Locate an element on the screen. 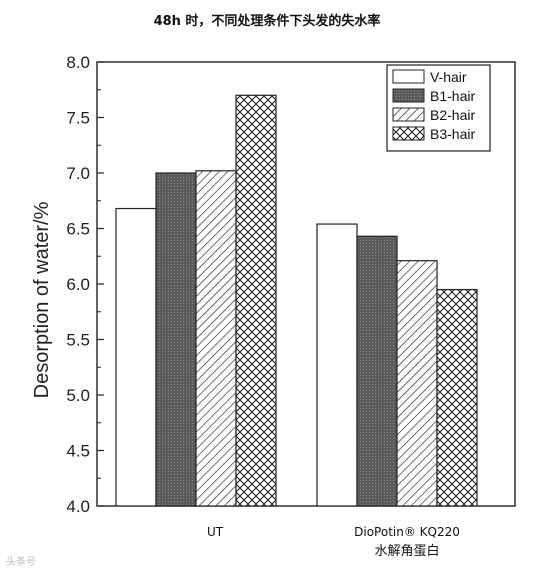 The image size is (534, 572). legend-label: B2-hair is located at coordinates (452, 115).